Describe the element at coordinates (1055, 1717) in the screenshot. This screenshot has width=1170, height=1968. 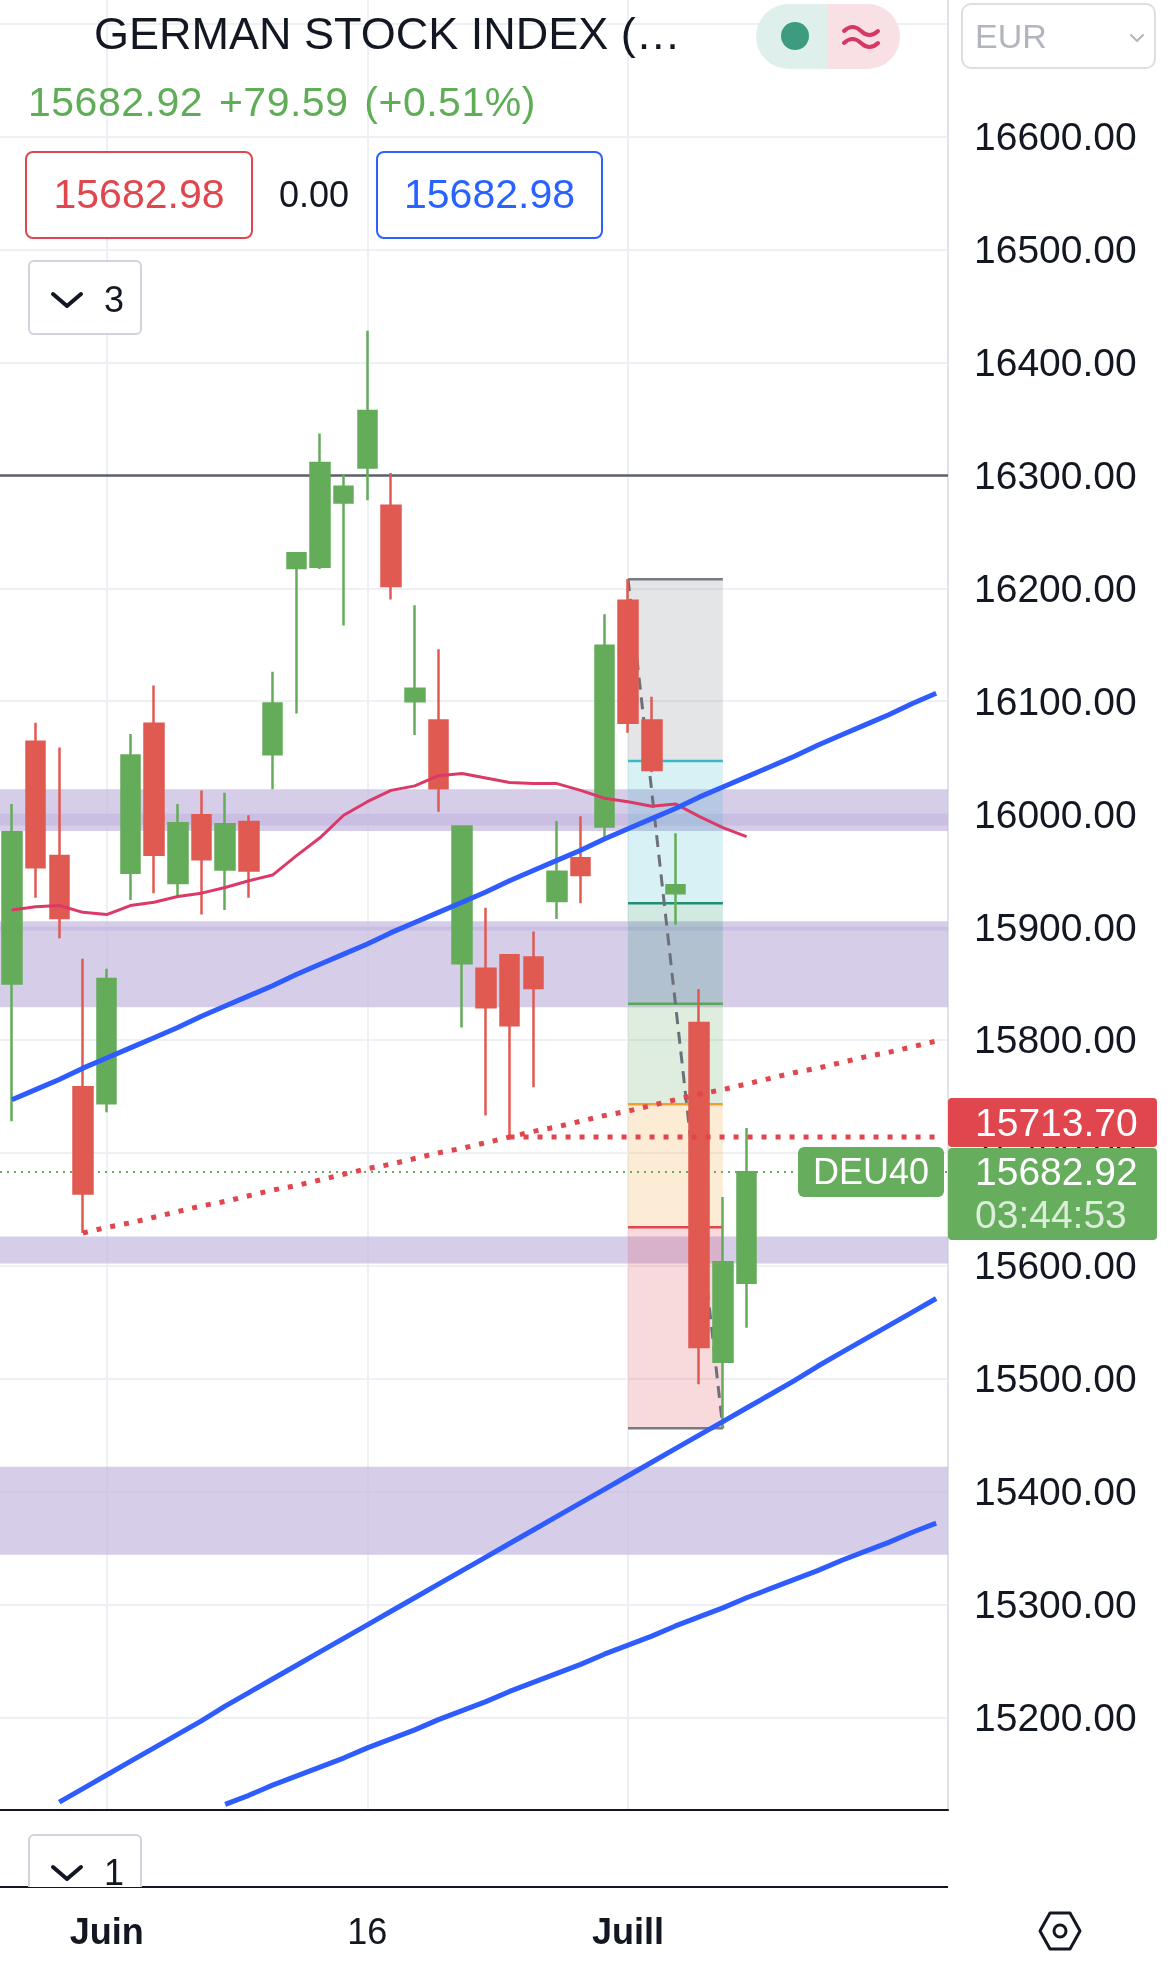
I see `y-tick-label: 15200.00` at that location.